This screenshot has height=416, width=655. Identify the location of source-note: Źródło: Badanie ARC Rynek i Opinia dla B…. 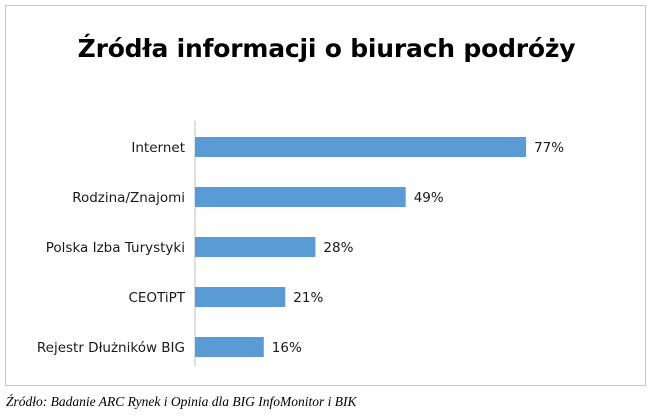
(181, 401).